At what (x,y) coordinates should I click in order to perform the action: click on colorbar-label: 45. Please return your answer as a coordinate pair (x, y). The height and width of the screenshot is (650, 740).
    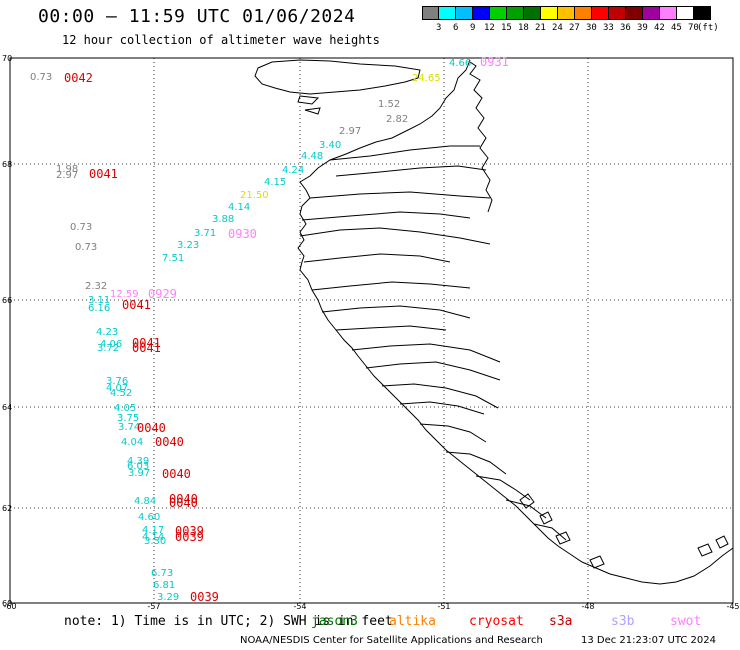
    Looking at the image, I should click on (676, 28).